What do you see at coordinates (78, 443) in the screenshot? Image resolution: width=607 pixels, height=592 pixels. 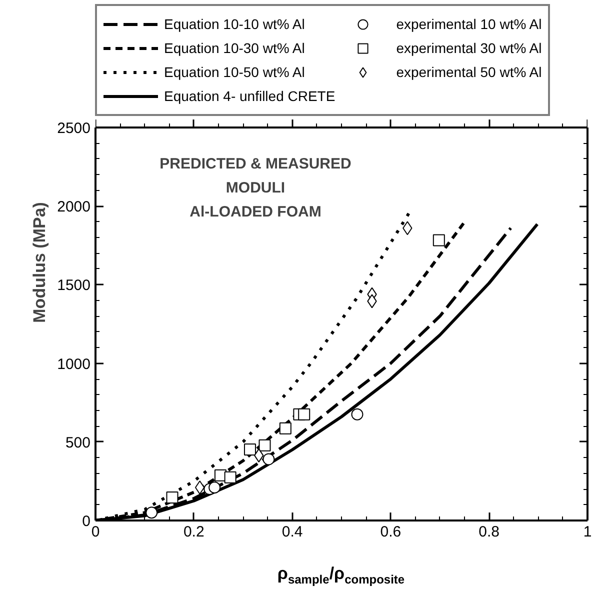 I see `y-tick-label: 500` at bounding box center [78, 443].